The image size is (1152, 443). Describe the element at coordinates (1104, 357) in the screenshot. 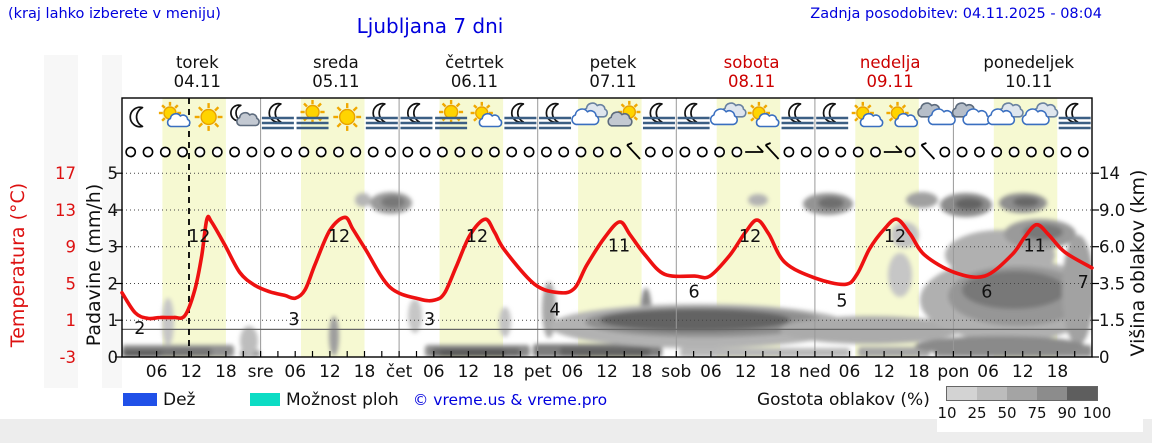

I see `svg-text: 0` at that location.